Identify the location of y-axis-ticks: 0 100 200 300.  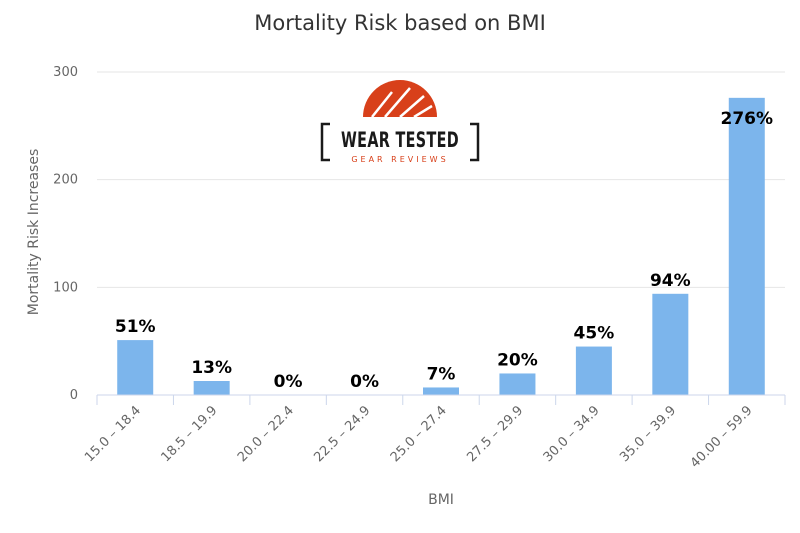
(65, 234).